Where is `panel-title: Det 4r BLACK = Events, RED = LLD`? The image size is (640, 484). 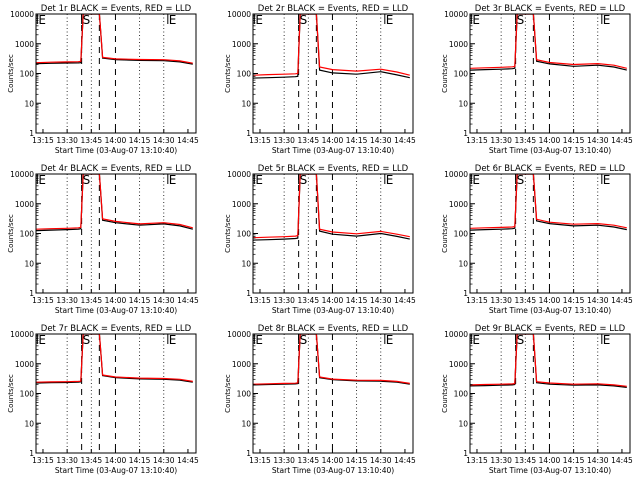
panel-title: Det 4r BLACK = Events, RED = LLD is located at coordinates (116, 169).